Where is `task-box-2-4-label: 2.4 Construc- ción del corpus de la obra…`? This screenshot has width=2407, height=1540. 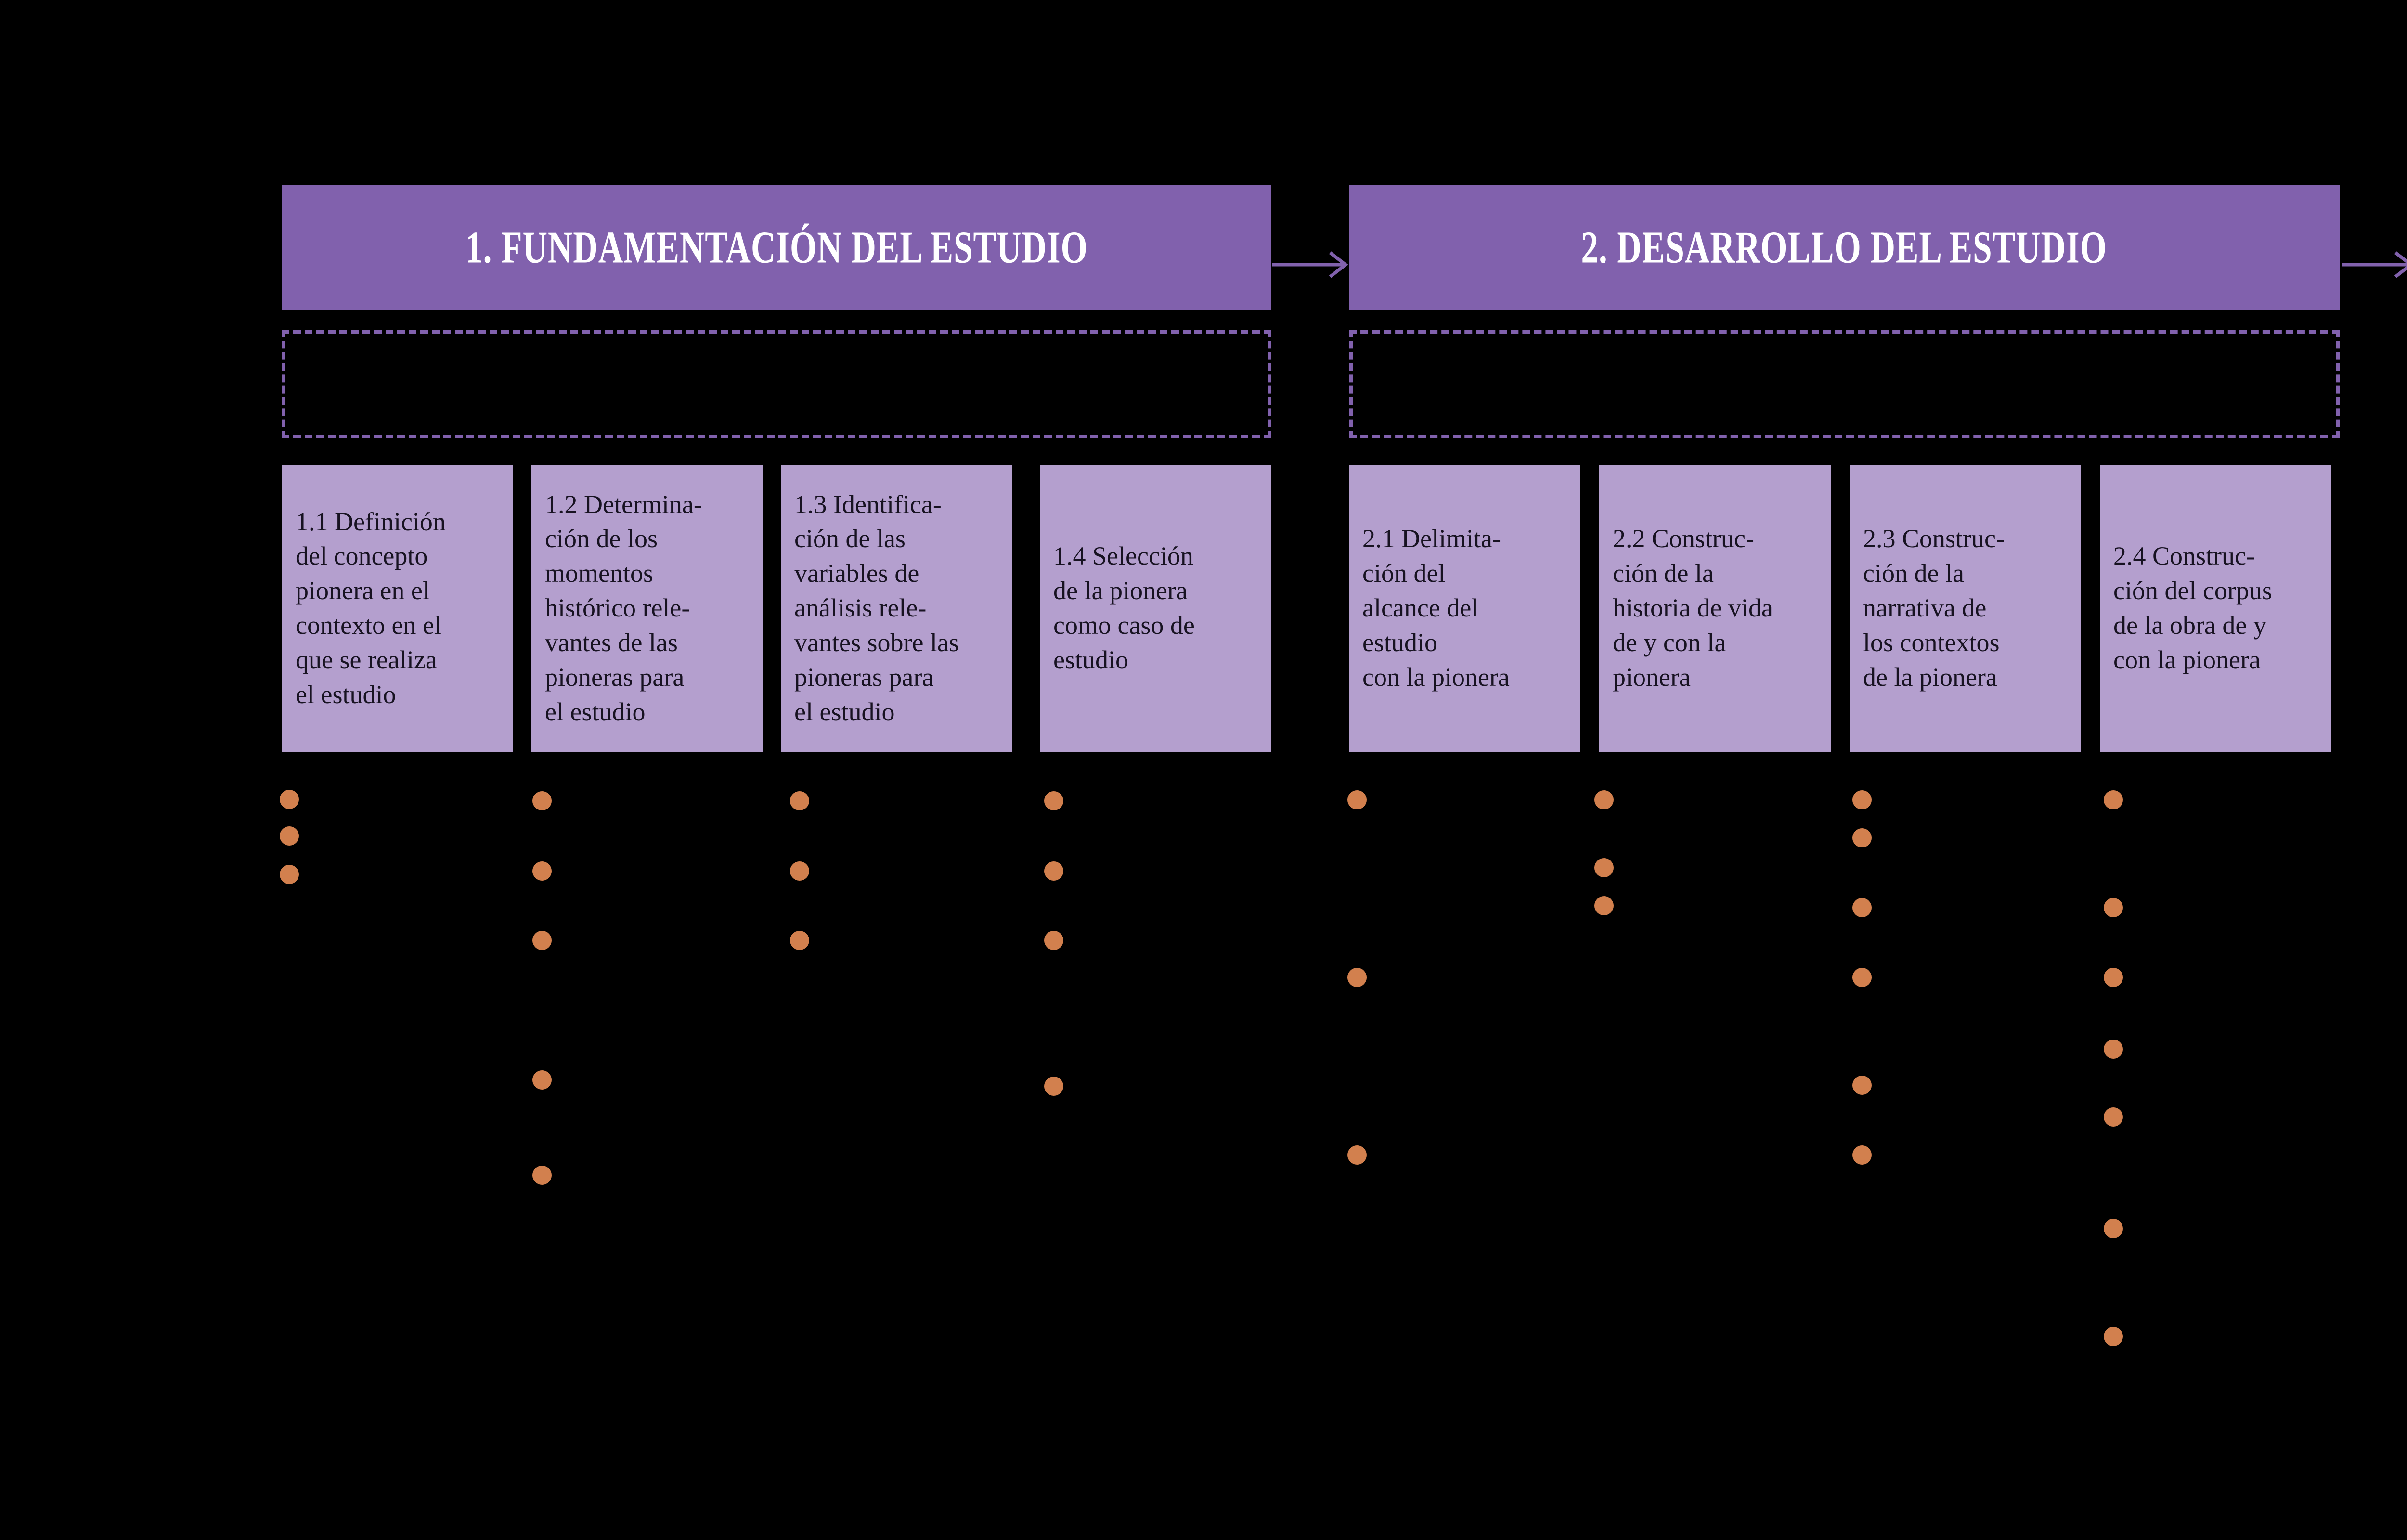
task-box-2-4-label: 2.4 Construc- ción del corpus de la obra… is located at coordinates (2192, 607).